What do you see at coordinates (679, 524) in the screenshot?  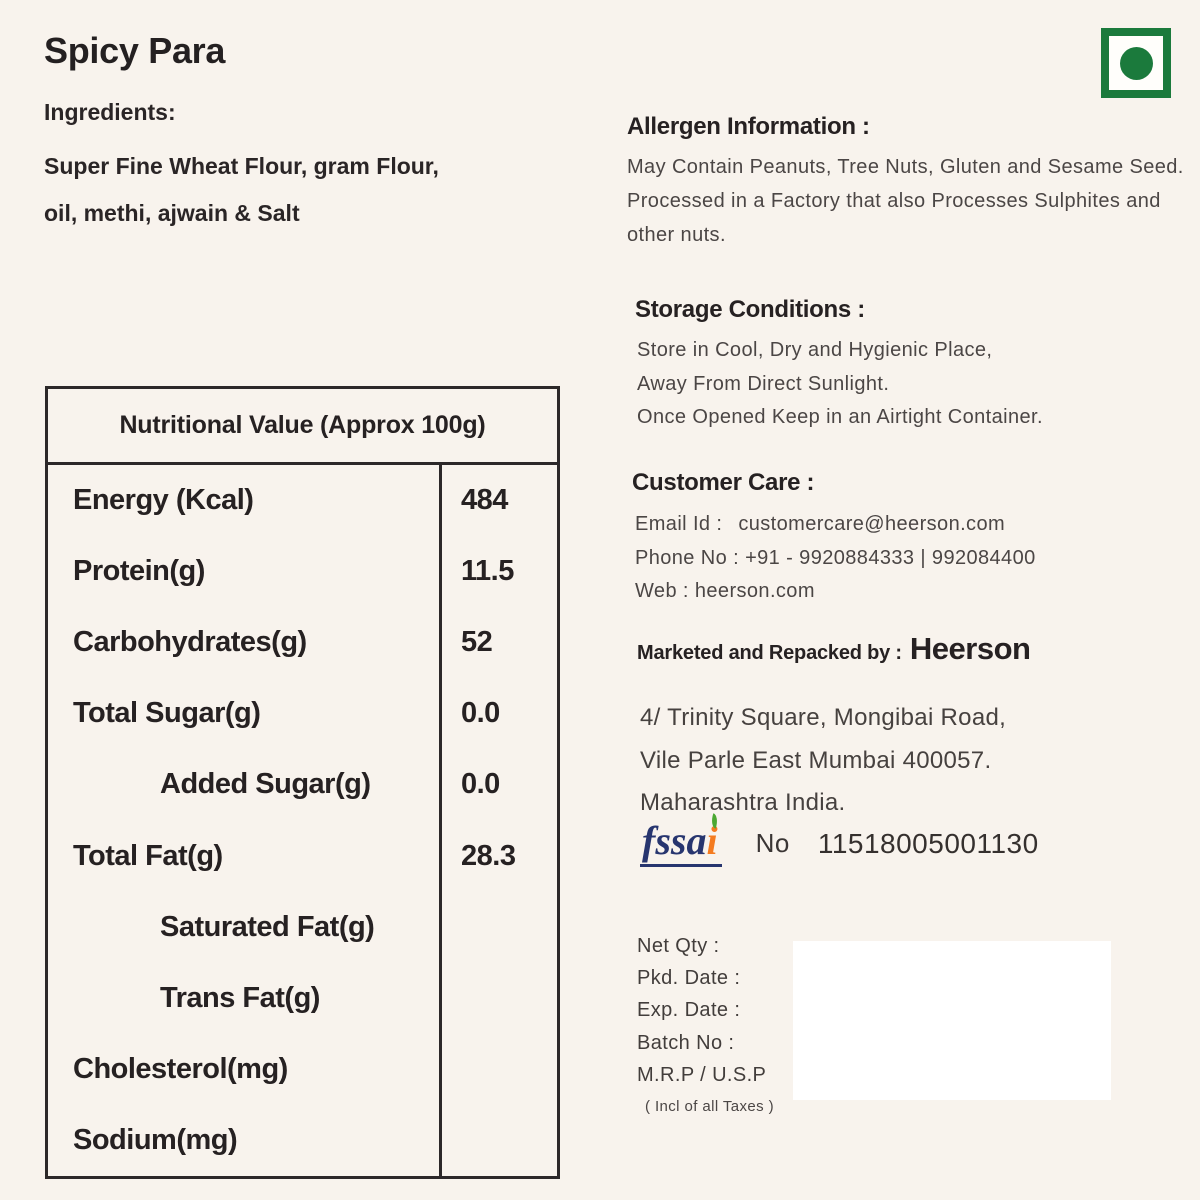 I see `email-label: Email Id :` at bounding box center [679, 524].